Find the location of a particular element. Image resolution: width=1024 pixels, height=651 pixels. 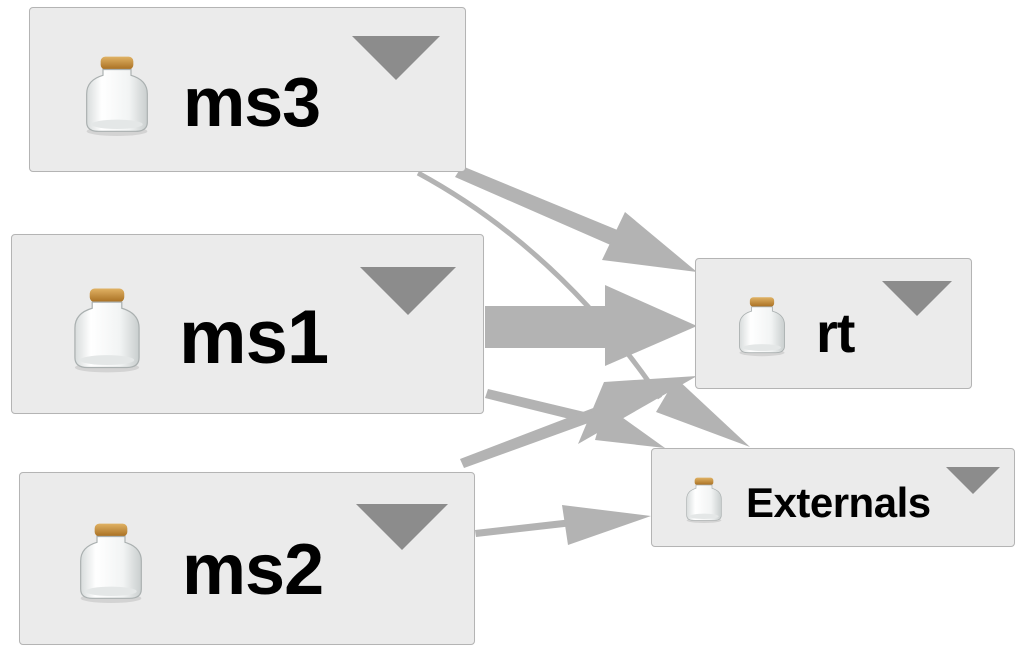

node-ms1: ms1 is located at coordinates (247, 324).